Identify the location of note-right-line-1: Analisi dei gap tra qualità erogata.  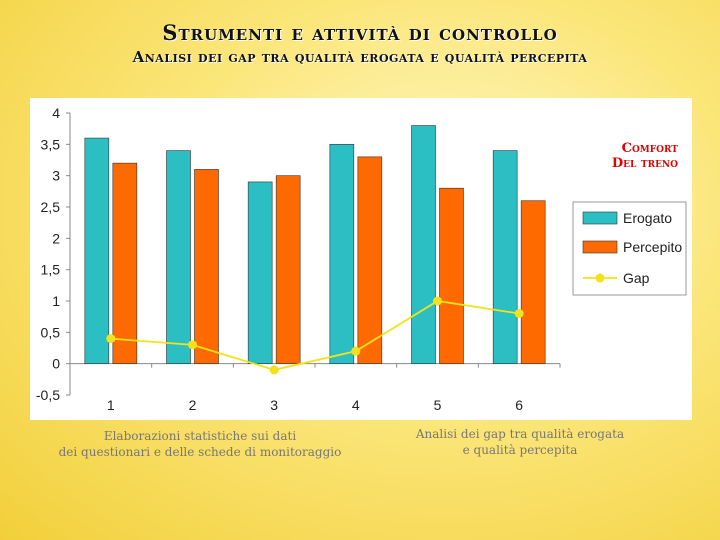
(520, 434).